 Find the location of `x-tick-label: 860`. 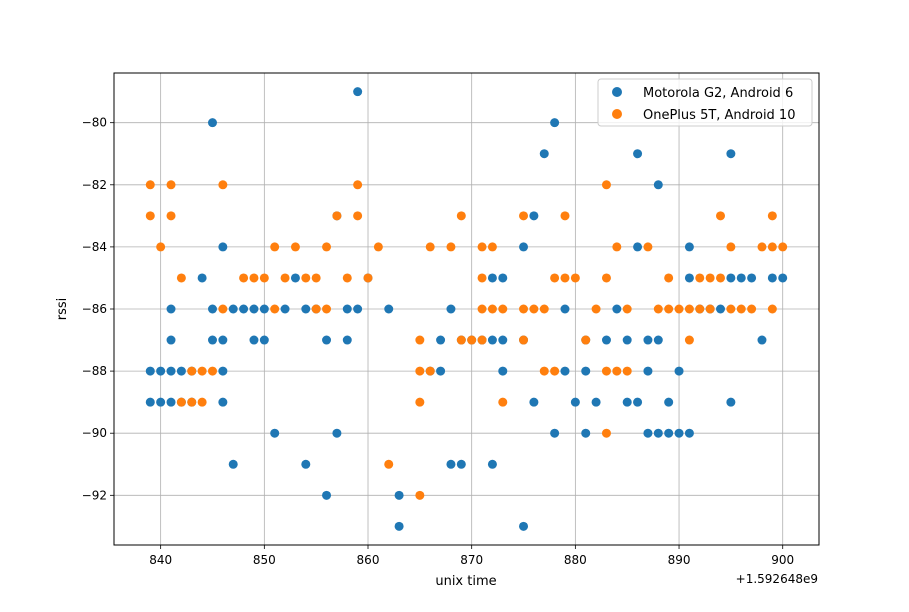

x-tick-label: 860 is located at coordinates (368, 560).